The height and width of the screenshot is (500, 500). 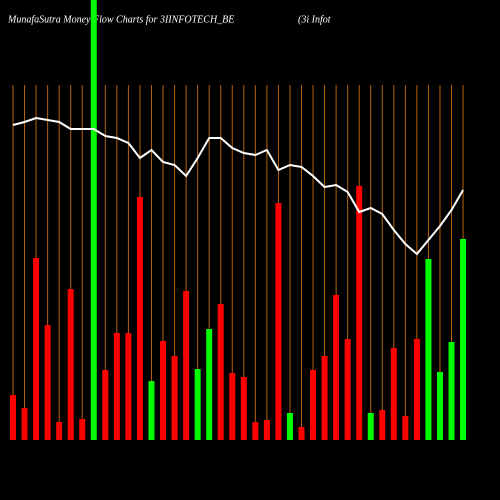 I want to click on chart-subtitle: (3i Infot, so click(x=314, y=19).